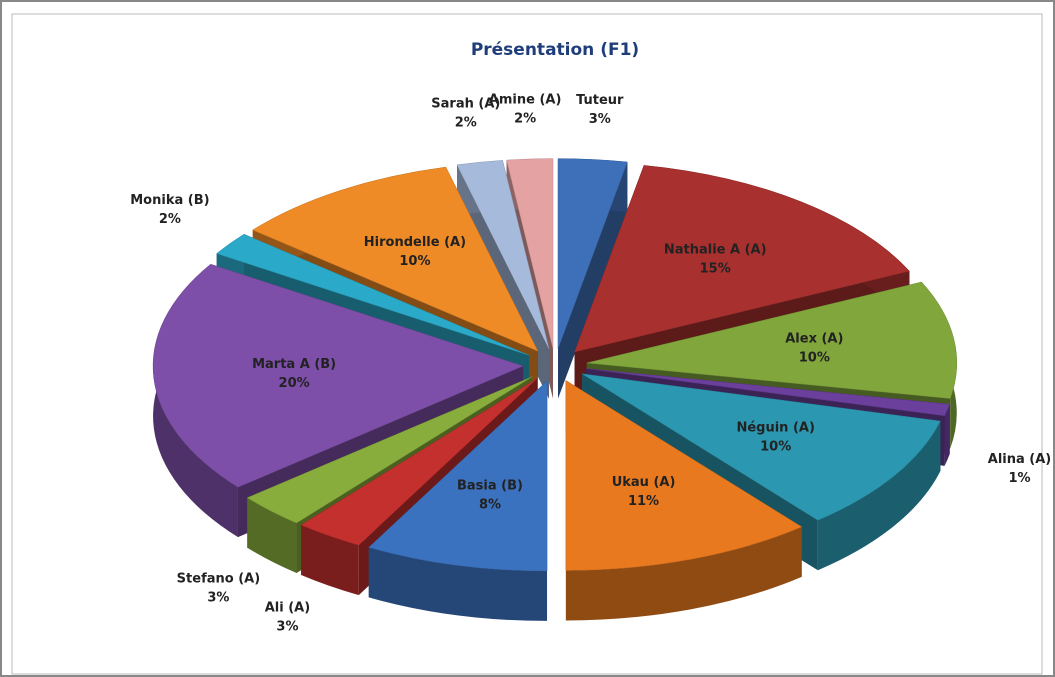 The height and width of the screenshot is (677, 1055). What do you see at coordinates (169, 200) in the screenshot?
I see `slice-label: Monika (B)` at bounding box center [169, 200].